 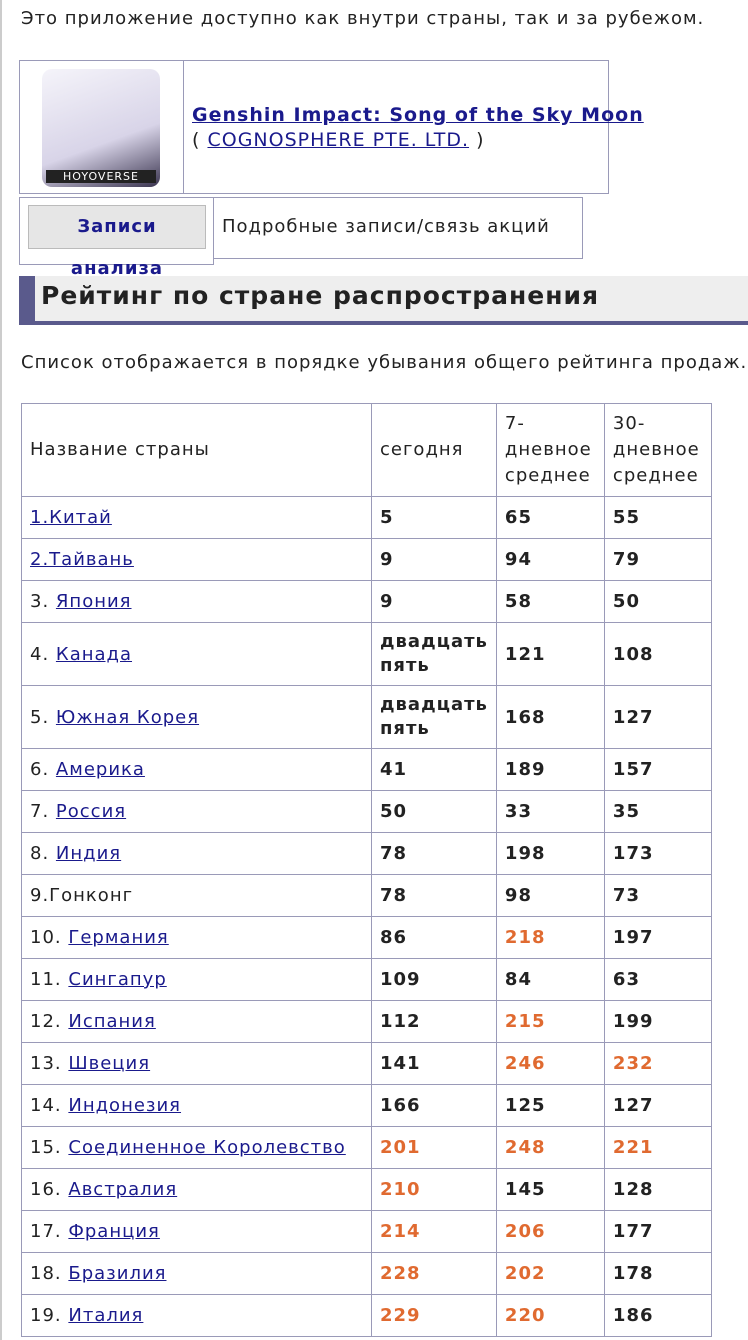 I want to click on table-row: 15. Соединенное Королевство 201 248 221, so click(x=366, y=1147).